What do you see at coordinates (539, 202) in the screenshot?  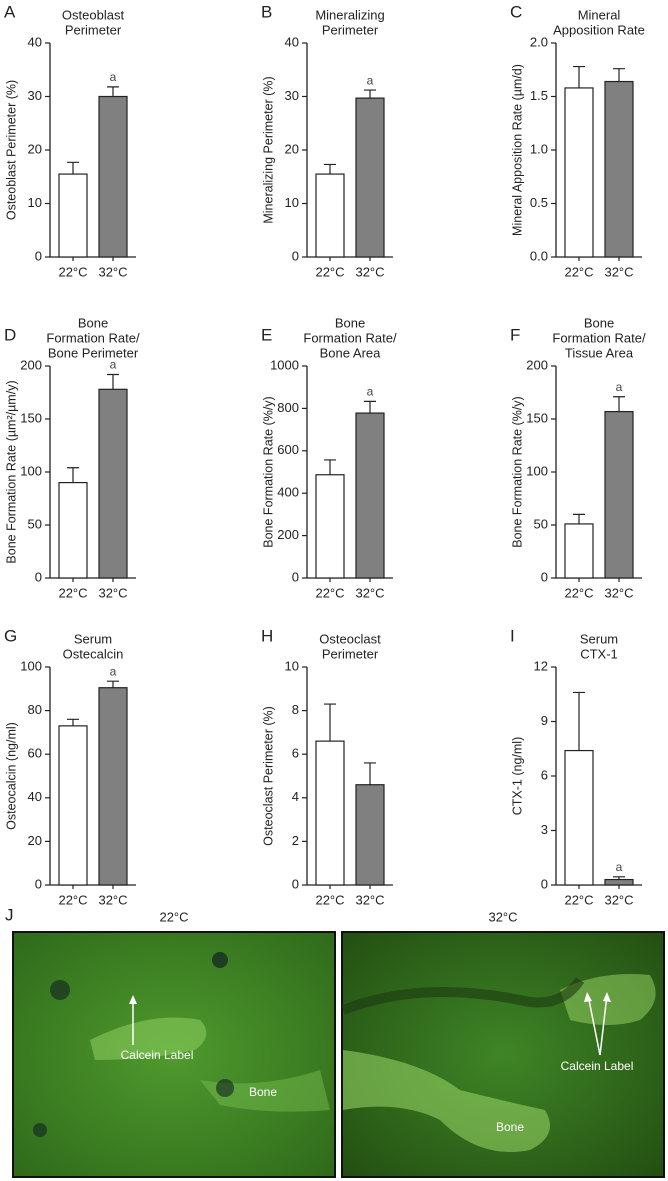 I see `y-tick-label: 0.5` at bounding box center [539, 202].